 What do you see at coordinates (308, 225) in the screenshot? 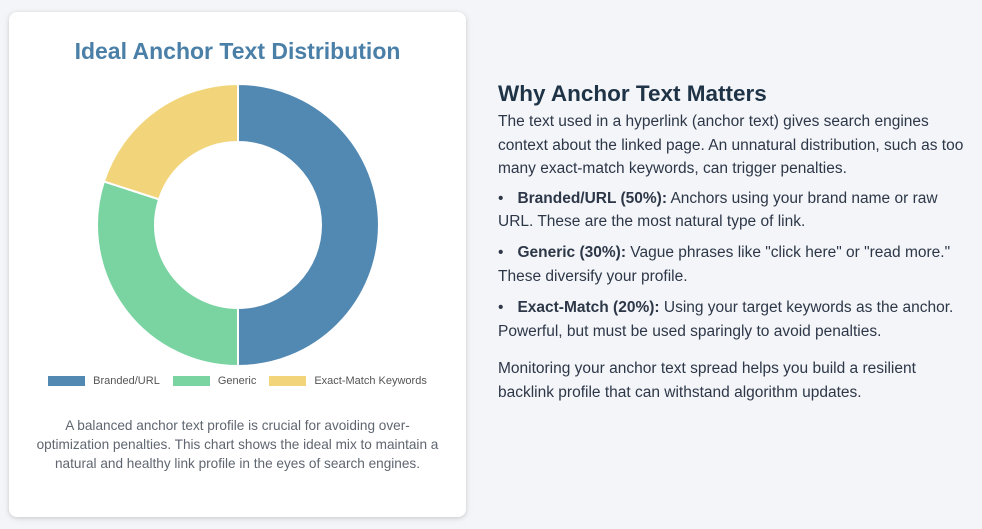
I see `donut-slice-branded-url` at bounding box center [308, 225].